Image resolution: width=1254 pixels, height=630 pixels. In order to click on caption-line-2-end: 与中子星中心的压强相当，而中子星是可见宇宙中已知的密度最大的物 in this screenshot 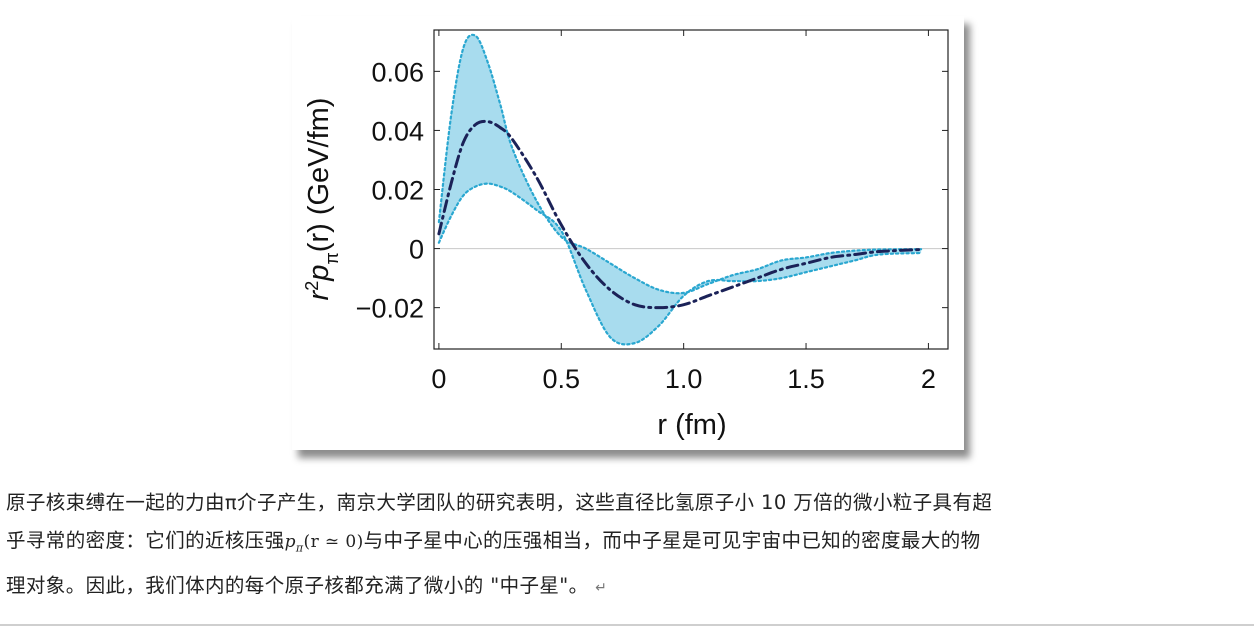, I will do `click(672, 540)`.